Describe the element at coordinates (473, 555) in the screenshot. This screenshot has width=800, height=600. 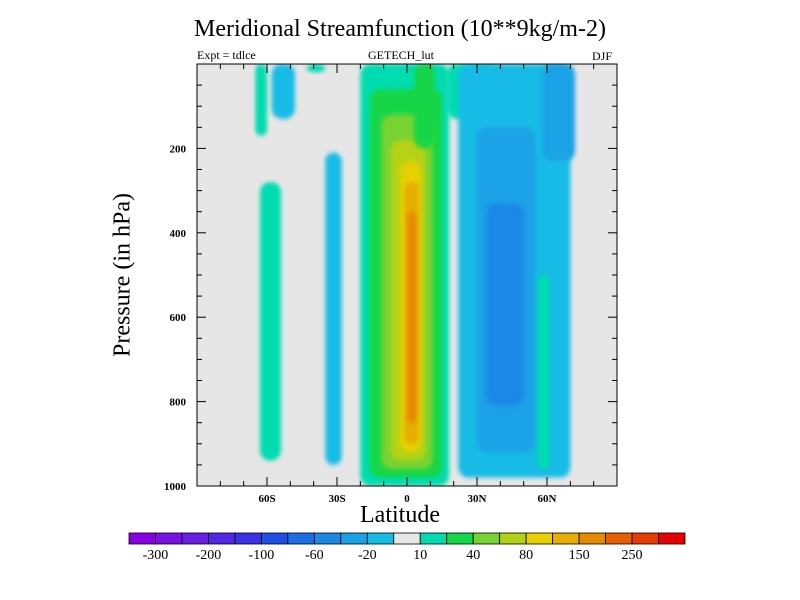
I see `colorbar-label: 40` at that location.